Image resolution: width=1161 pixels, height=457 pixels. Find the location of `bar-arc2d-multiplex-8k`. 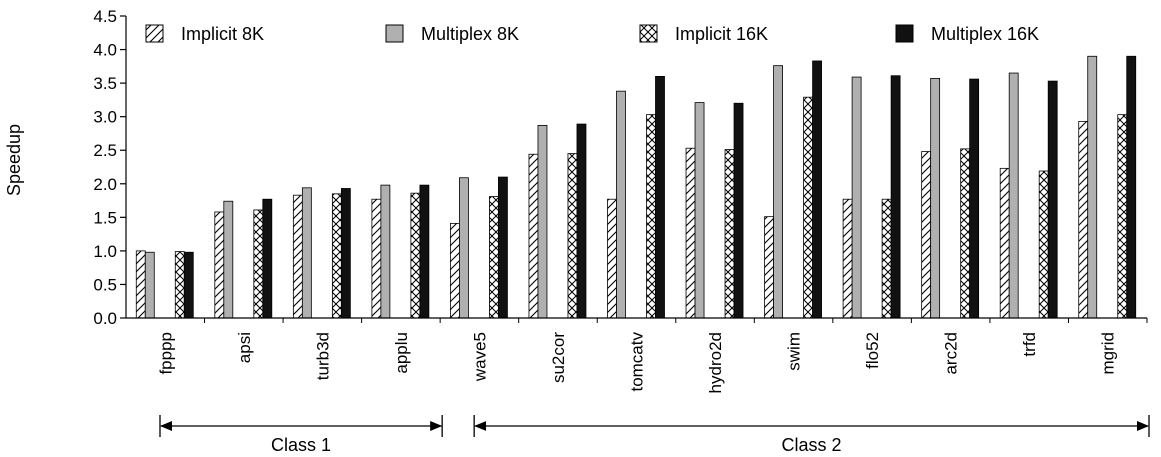

bar-arc2d-multiplex-8k is located at coordinates (935, 198).